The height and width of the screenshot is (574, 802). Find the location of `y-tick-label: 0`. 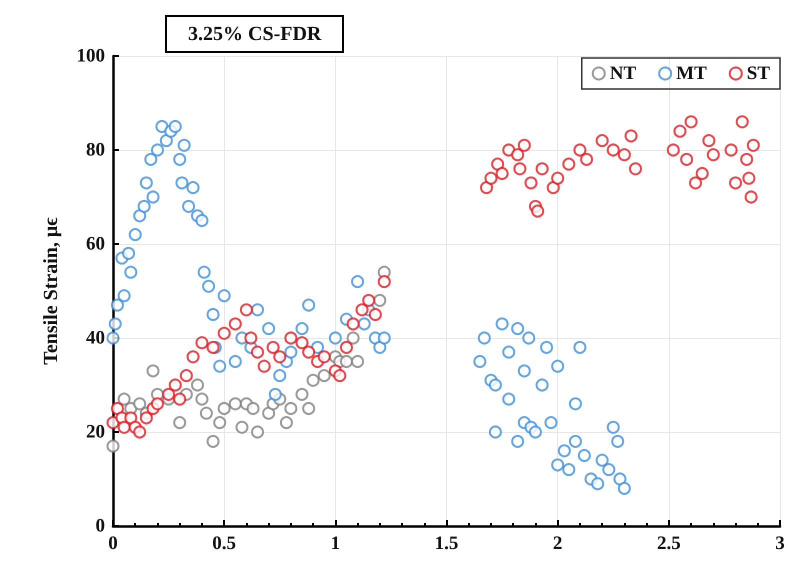

y-tick-label: 0 is located at coordinates (100, 526).